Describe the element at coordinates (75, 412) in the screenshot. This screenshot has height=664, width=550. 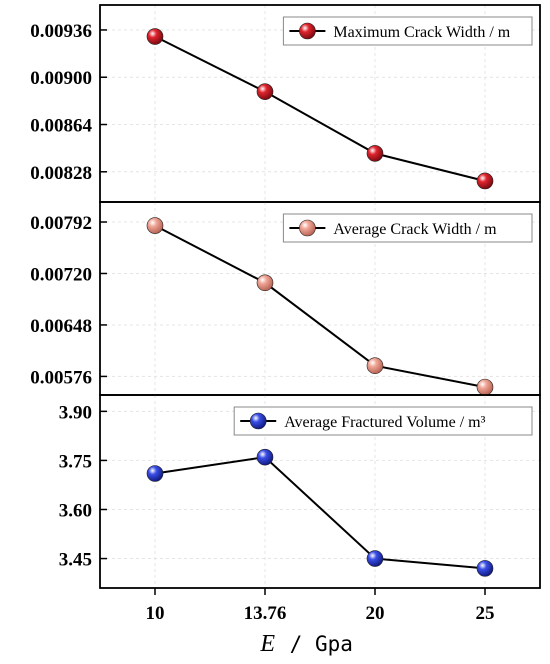
I see `y-tick-label: 3.90` at that location.